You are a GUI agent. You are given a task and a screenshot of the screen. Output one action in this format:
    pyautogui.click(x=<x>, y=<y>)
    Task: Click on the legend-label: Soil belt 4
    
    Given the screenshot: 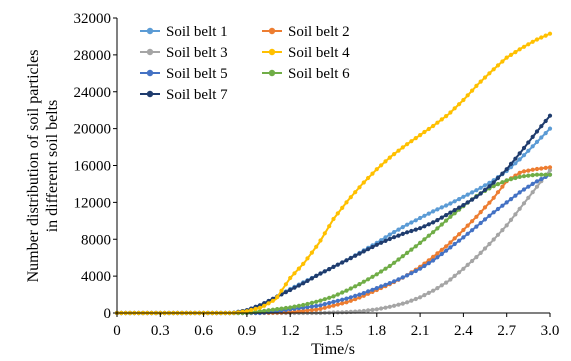 What is the action you would take?
    pyautogui.click(x=319, y=53)
    